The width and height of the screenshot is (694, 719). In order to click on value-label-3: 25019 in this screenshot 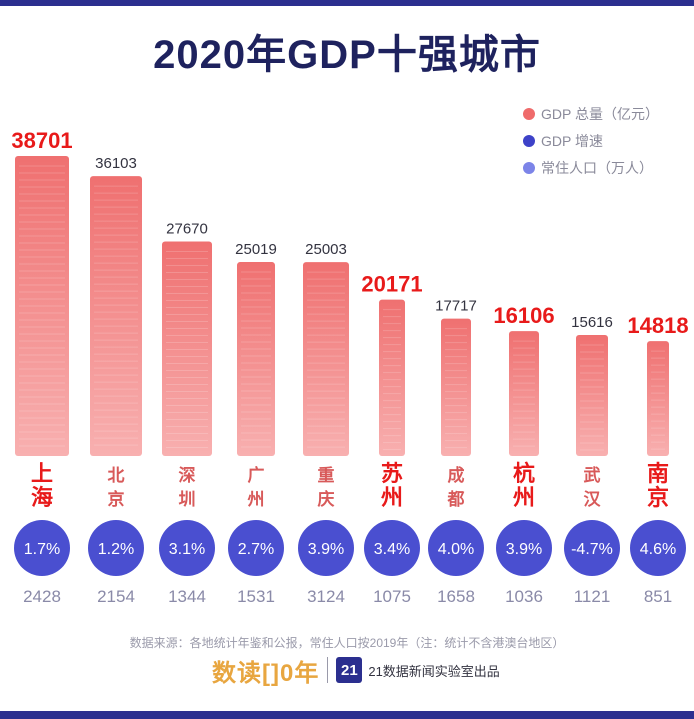, I will do `click(256, 249)`.